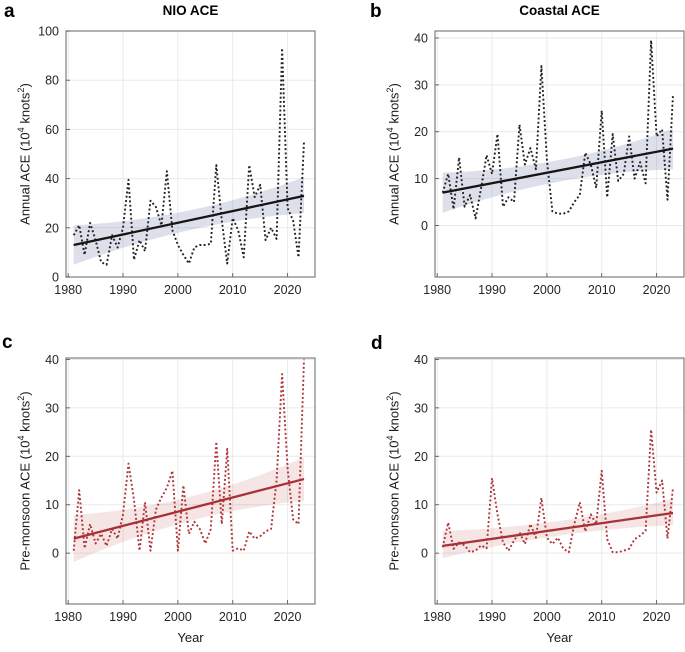 The width and height of the screenshot is (685, 652). I want to click on panel-title-nio-ace: NIO ACE, so click(190, 10).